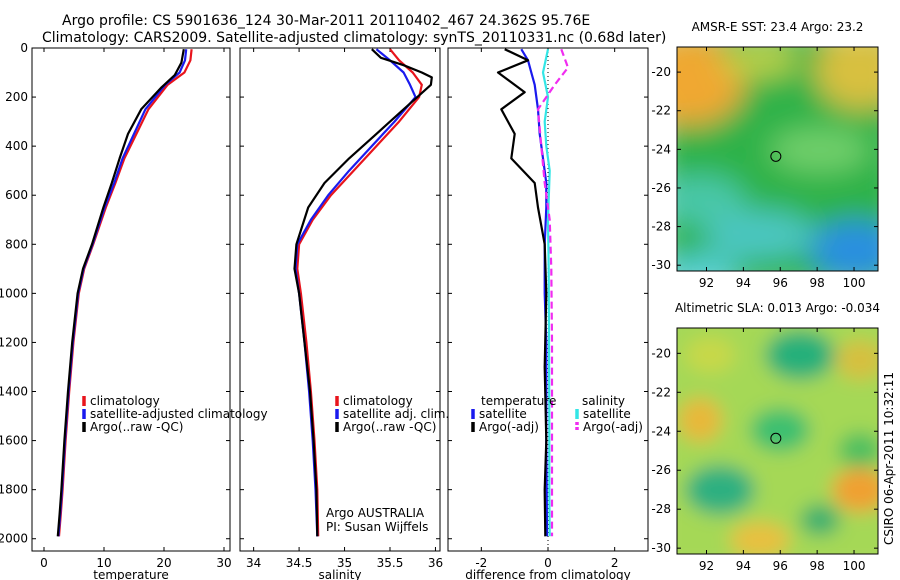 This screenshot has width=900, height=580. Describe the element at coordinates (777, 308) in the screenshot. I see `sla-map-title: Altimetric SLA: 0.013 Argo: -0.034` at that location.